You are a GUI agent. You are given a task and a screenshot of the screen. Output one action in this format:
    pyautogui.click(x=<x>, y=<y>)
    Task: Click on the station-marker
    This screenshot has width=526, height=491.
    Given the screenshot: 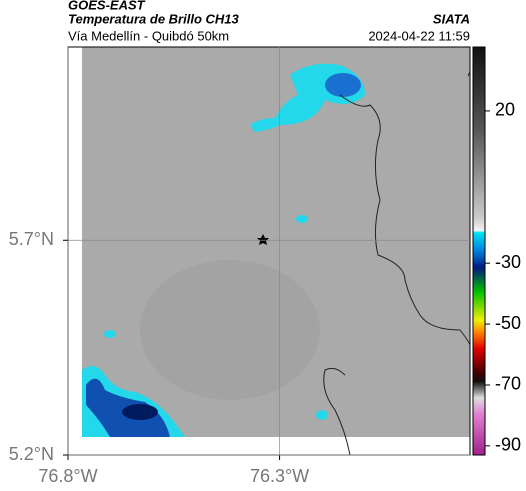 What is the action you would take?
    pyautogui.click(x=263, y=239)
    